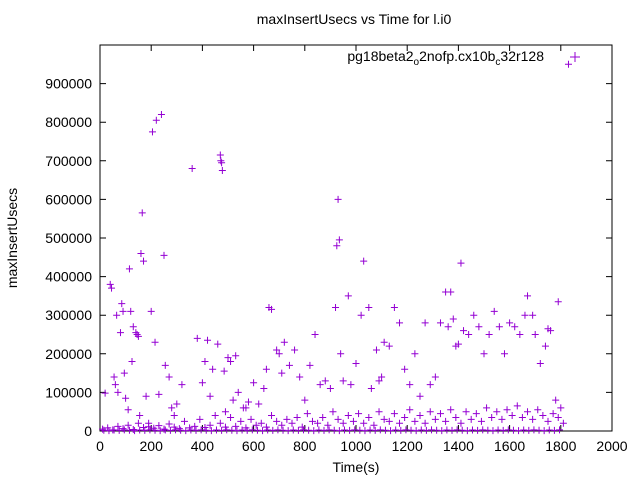 Image resolution: width=640 pixels, height=480 pixels. What do you see at coordinates (407, 446) in the screenshot?
I see `x-tick-label: 1200` at bounding box center [407, 446].